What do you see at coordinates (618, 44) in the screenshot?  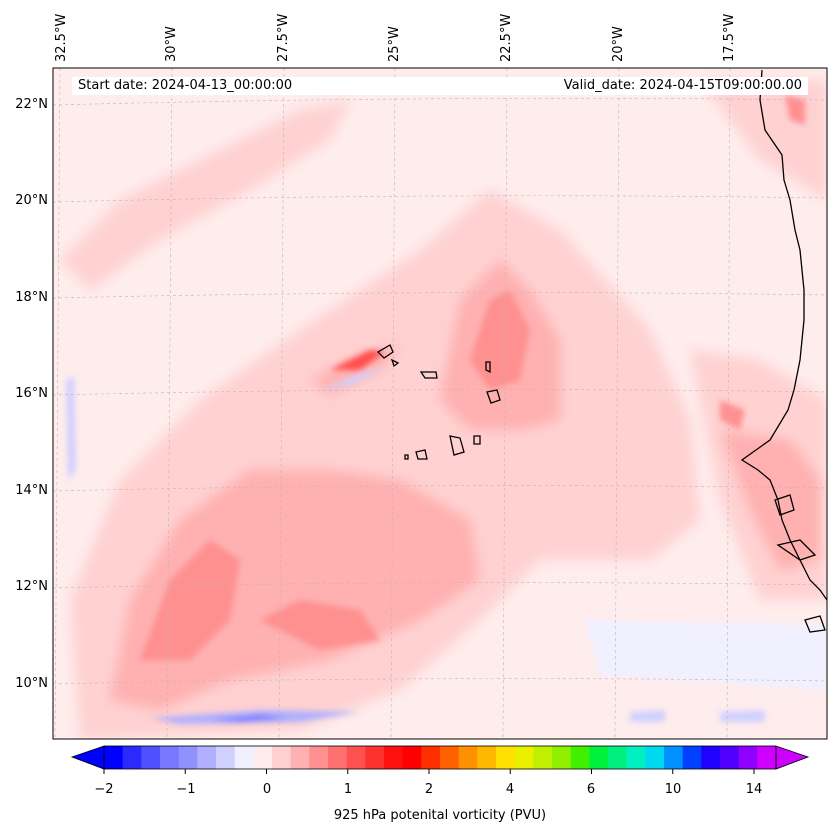 I see `lon-label: 20°W` at bounding box center [618, 44].